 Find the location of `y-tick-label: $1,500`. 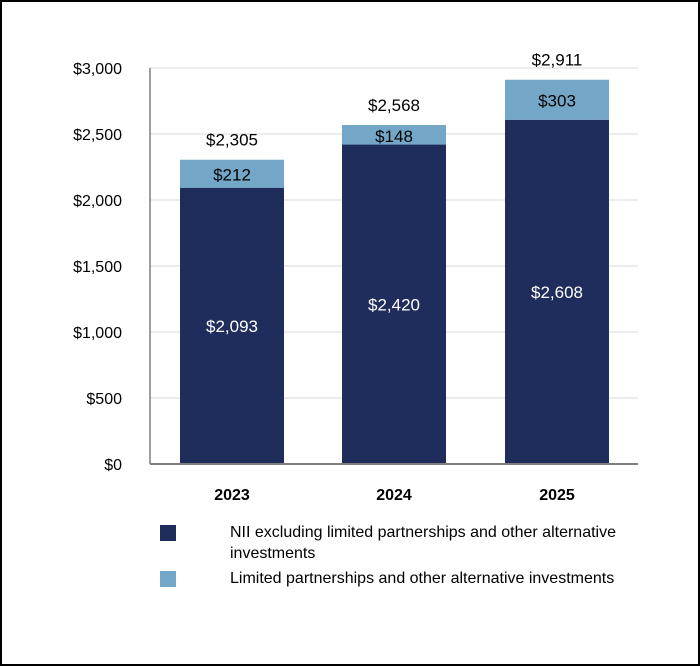

y-tick-label: $1,500 is located at coordinates (97, 267).